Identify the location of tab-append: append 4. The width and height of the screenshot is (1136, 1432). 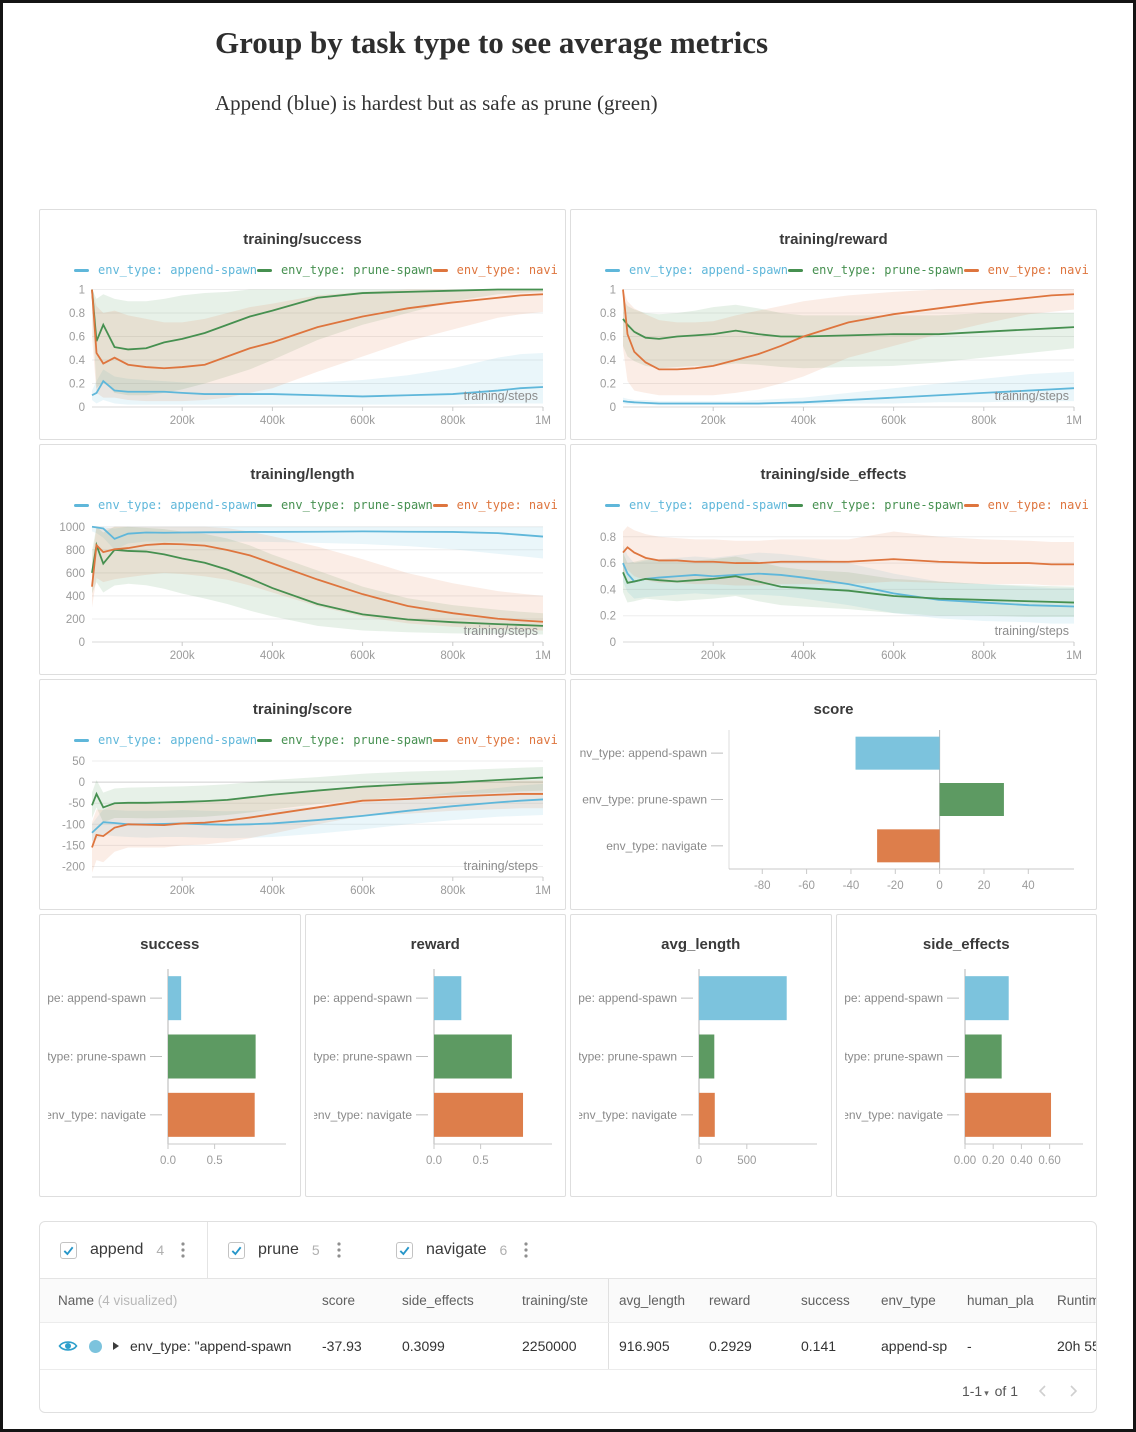
(124, 1250).